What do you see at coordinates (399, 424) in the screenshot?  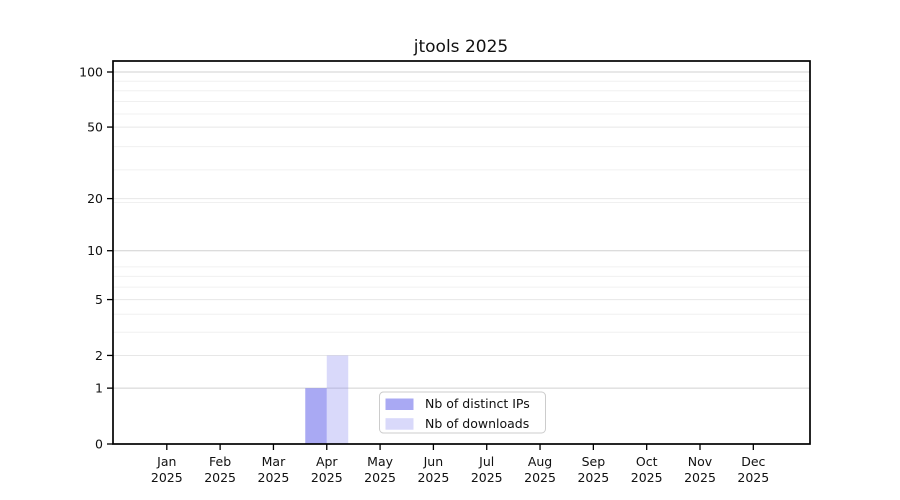 I see `legend-swatch-downloads` at bounding box center [399, 424].